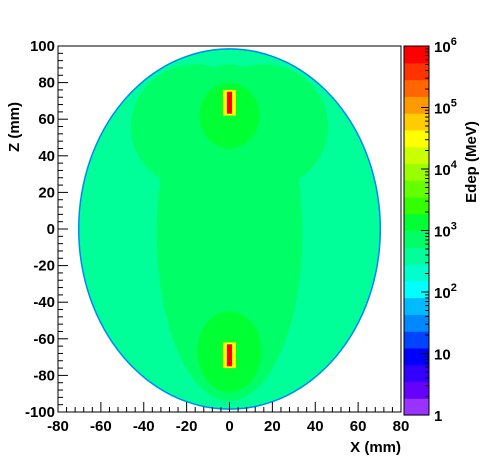 The width and height of the screenshot is (485, 464). I want to click on y-tick-label: -80, so click(44, 375).